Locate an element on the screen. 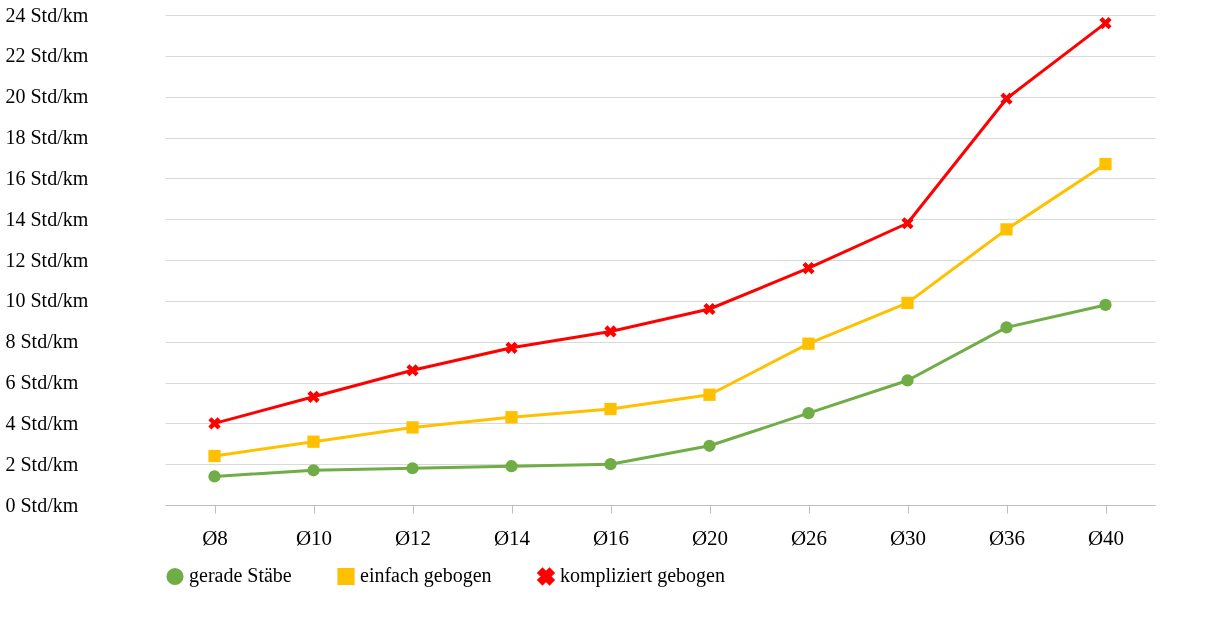 This screenshot has height=642, width=1208. x-tick-label: Ø36 is located at coordinates (1007, 537).